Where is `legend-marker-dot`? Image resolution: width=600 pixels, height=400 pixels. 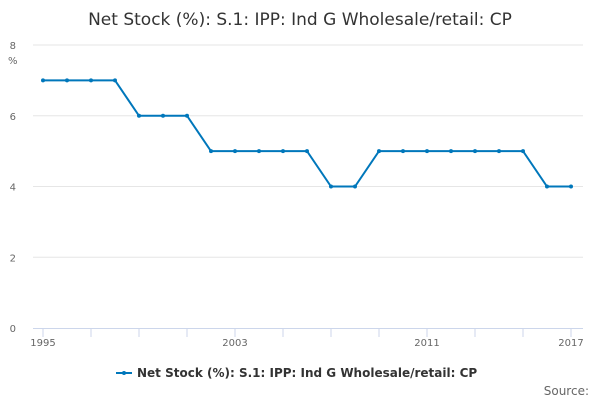 legend-marker-dot is located at coordinates (124, 373).